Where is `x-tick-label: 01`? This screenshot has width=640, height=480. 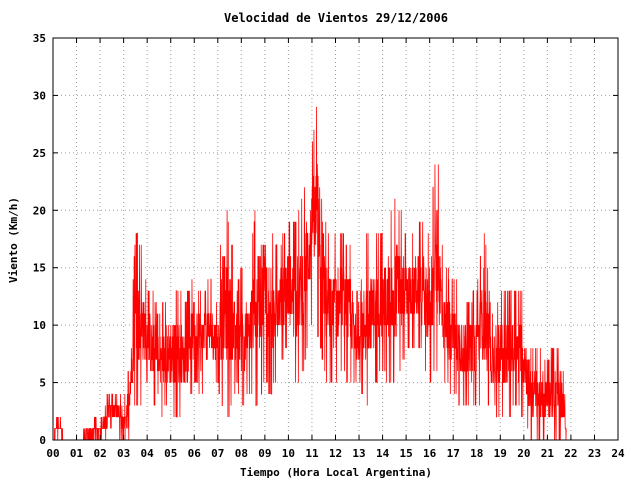
x-tick-label: 01 is located at coordinates (77, 453).